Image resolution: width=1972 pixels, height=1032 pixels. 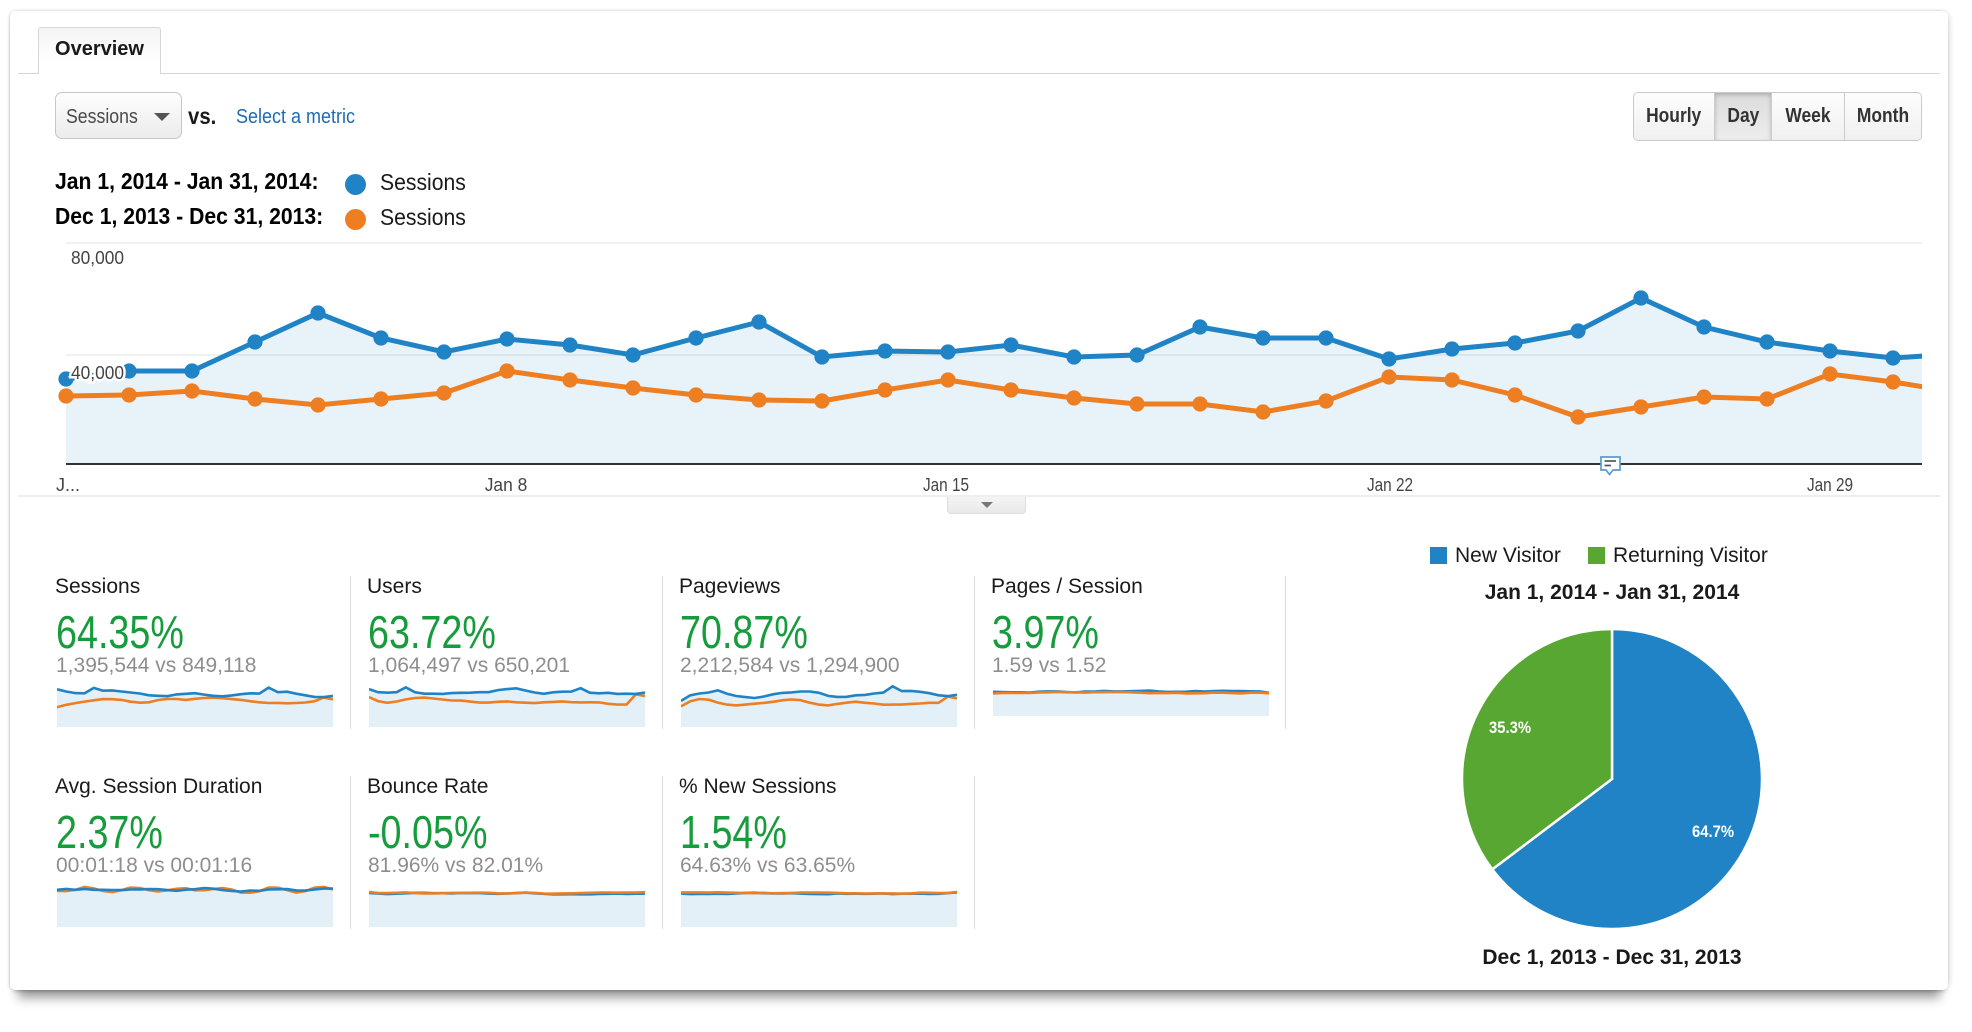 I want to click on svg-text: Jan 22, so click(x=1390, y=485).